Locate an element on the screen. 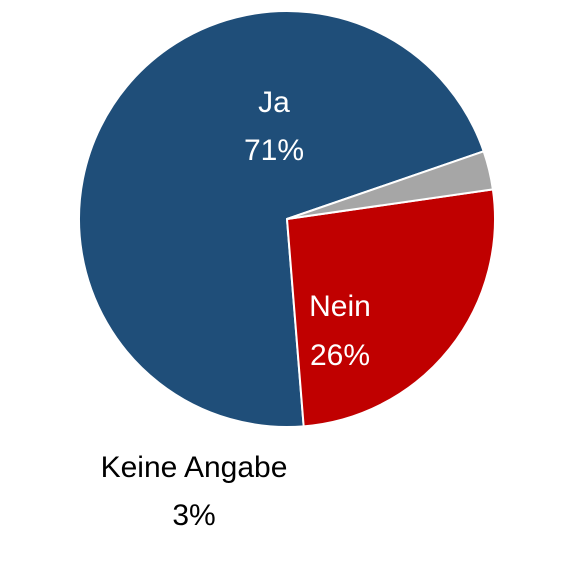 The image size is (567, 567). slice-value-ja: 71% is located at coordinates (274, 150).